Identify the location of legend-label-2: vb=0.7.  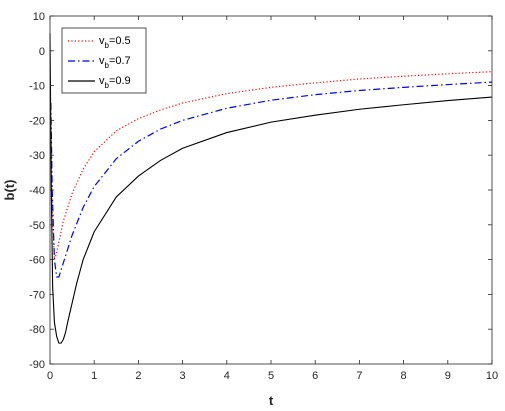
(115, 62).